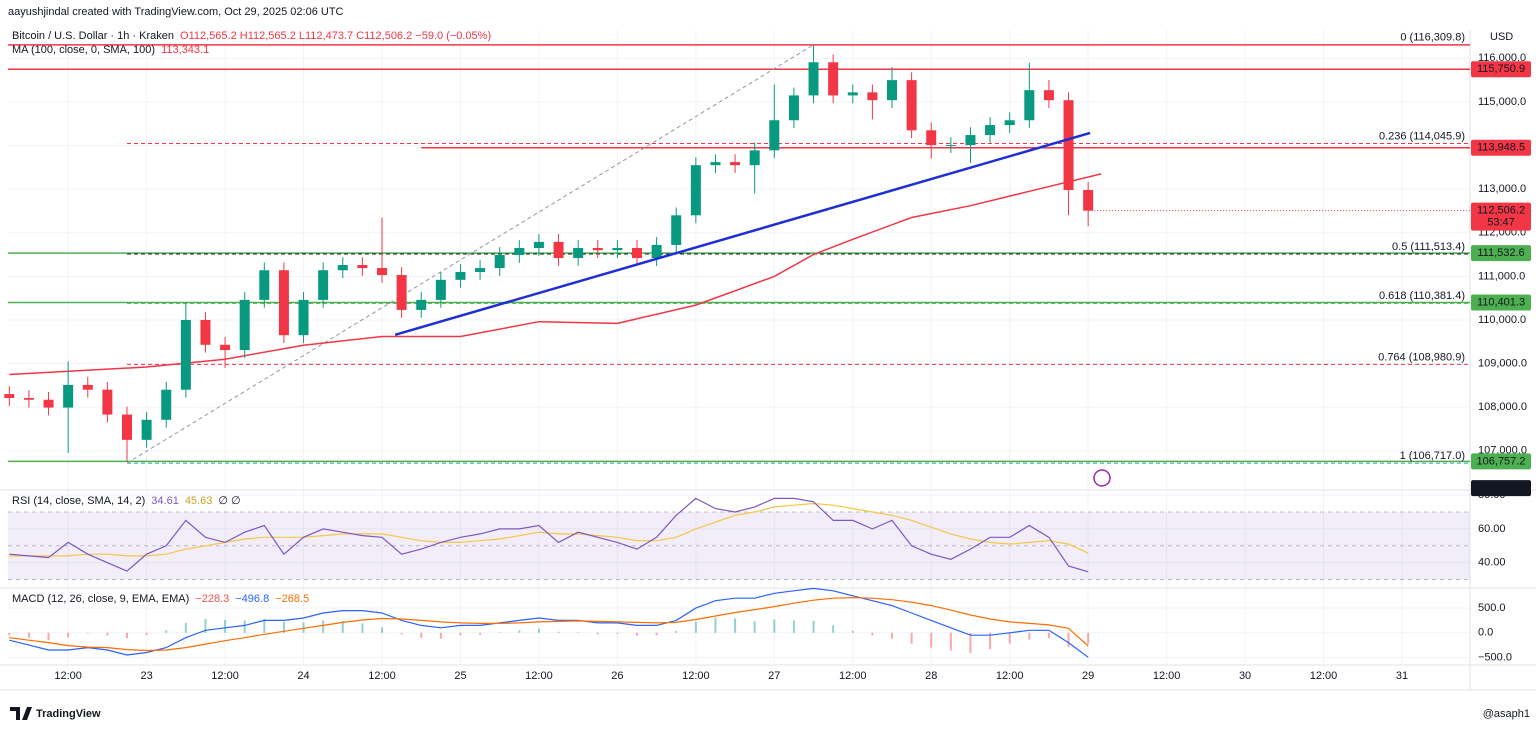  Describe the element at coordinates (1502, 407) in the screenshot. I see `y-tick-label: 108,000.0` at that location.